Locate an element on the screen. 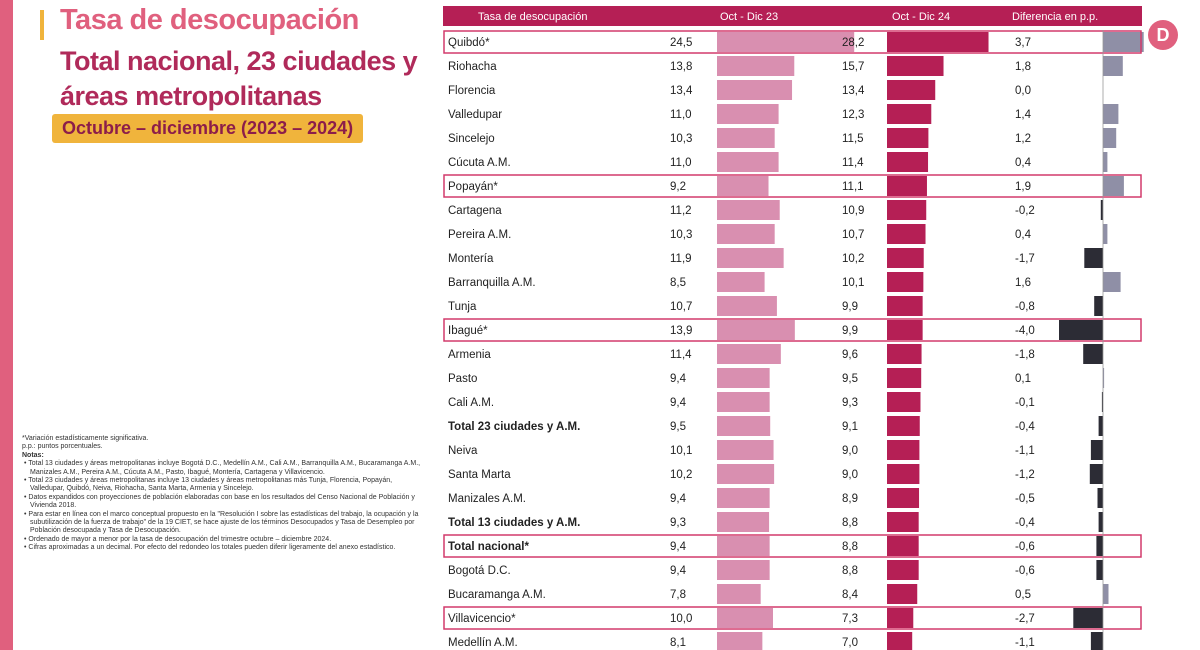 The image size is (1200, 650). value-2023-label: 11,0 is located at coordinates (681, 163).